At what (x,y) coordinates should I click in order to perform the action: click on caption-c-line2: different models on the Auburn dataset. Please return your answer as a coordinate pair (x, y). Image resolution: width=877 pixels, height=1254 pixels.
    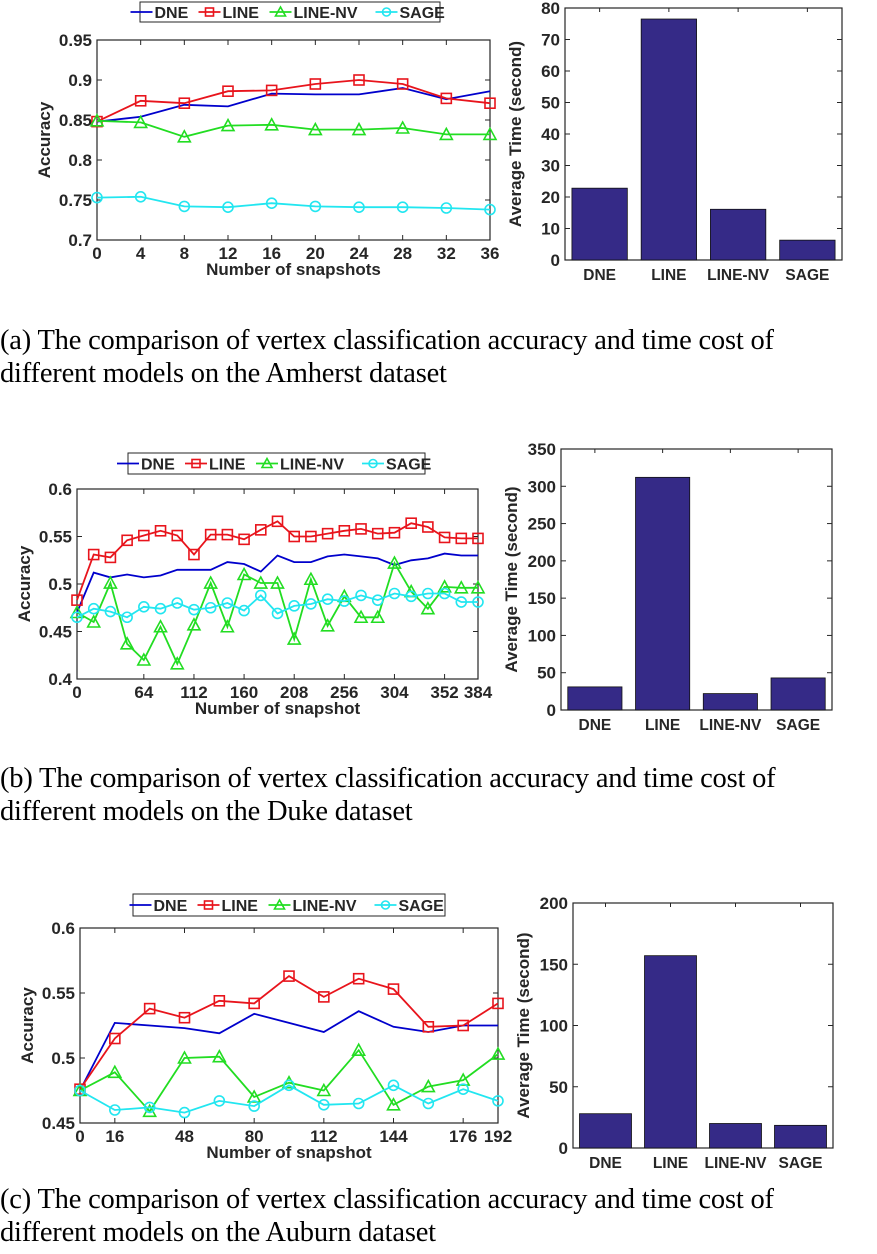
    Looking at the image, I should click on (218, 1232).